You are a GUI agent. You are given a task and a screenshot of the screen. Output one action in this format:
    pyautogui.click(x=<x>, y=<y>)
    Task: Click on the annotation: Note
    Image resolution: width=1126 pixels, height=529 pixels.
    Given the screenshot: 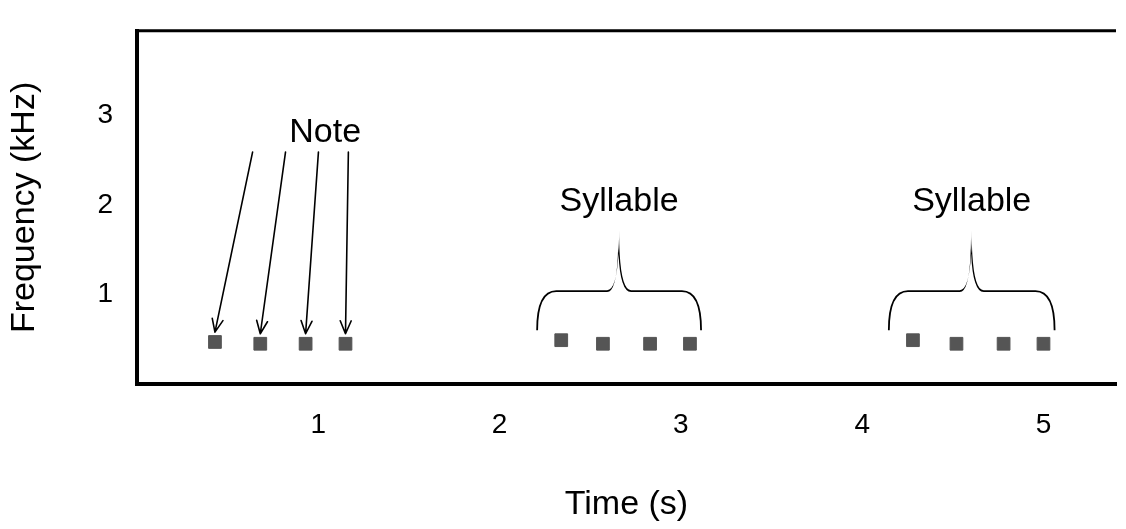 What is the action you would take?
    pyautogui.click(x=325, y=129)
    